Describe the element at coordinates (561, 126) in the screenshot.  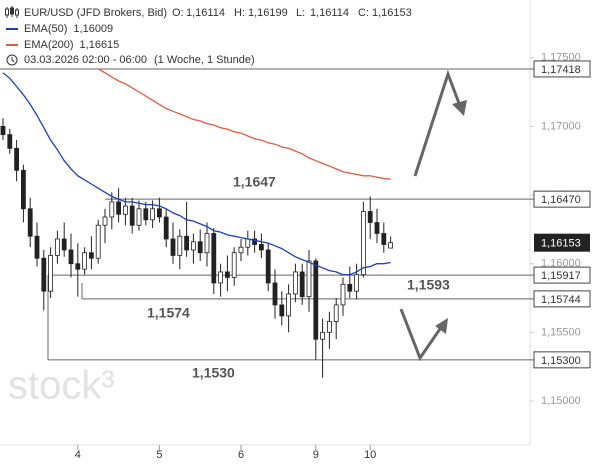
I see `y-tick-label: 1,17000` at that location.